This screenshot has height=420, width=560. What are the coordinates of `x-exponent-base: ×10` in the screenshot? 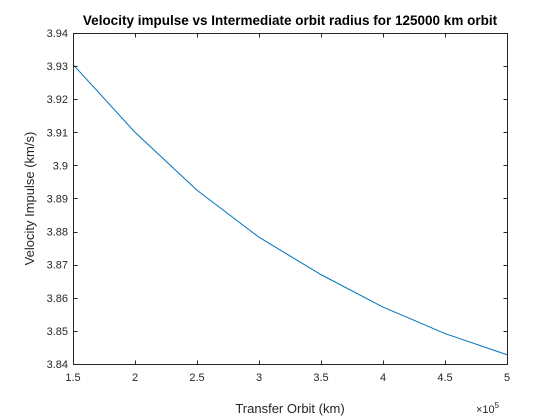 It's located at (485, 410).